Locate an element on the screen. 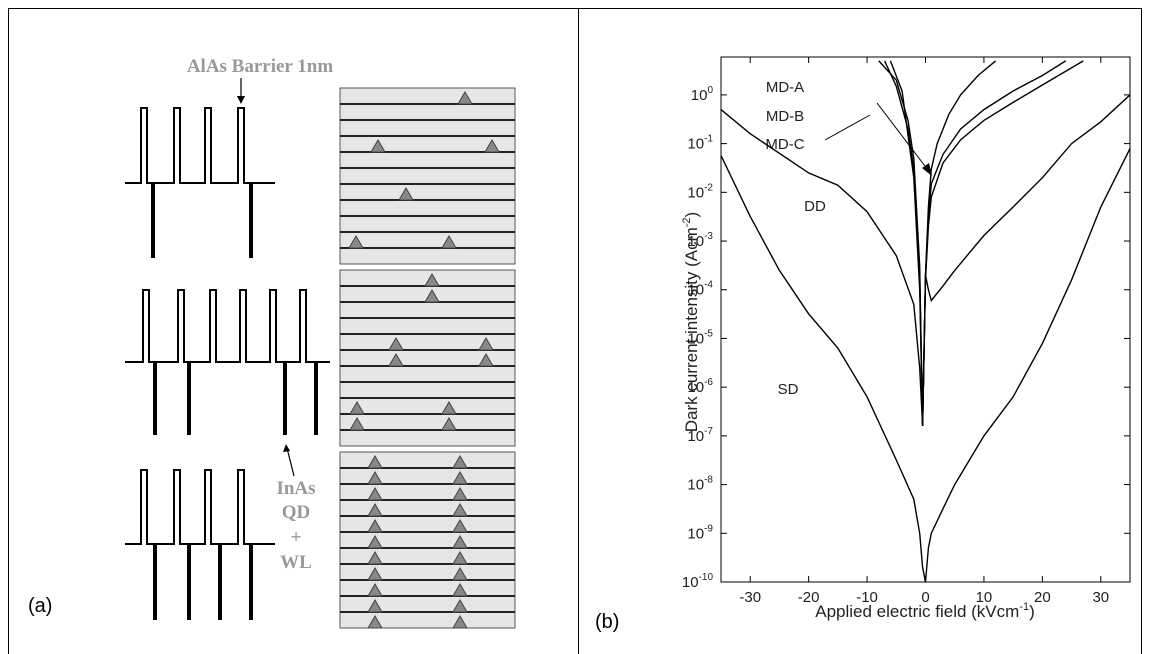 The height and width of the screenshot is (654, 1150). y-tick-label: 10⁻⁸ is located at coordinates (700, 484).